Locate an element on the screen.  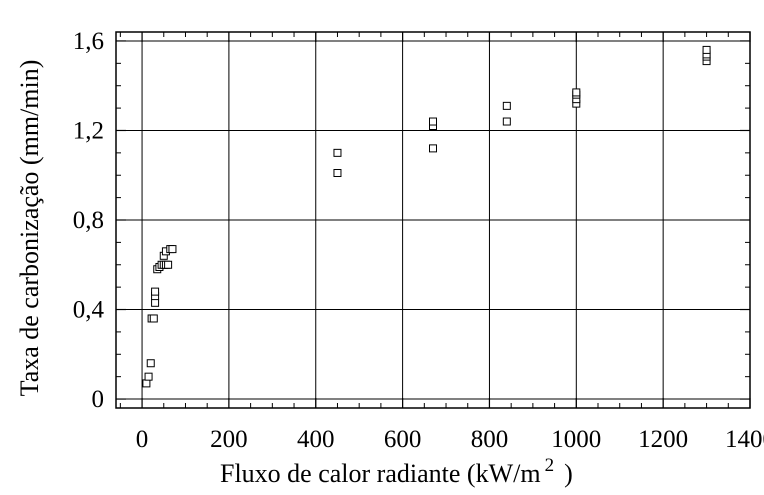
x-tick-label: 800 is located at coordinates (490, 439).